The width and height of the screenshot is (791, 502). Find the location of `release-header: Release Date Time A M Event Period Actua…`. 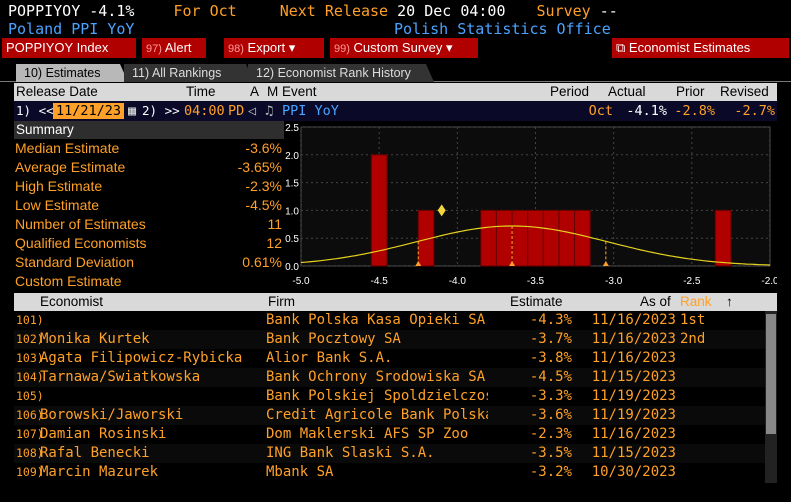

release-header: Release Date Time A M Event Period Actua… is located at coordinates (395, 92).